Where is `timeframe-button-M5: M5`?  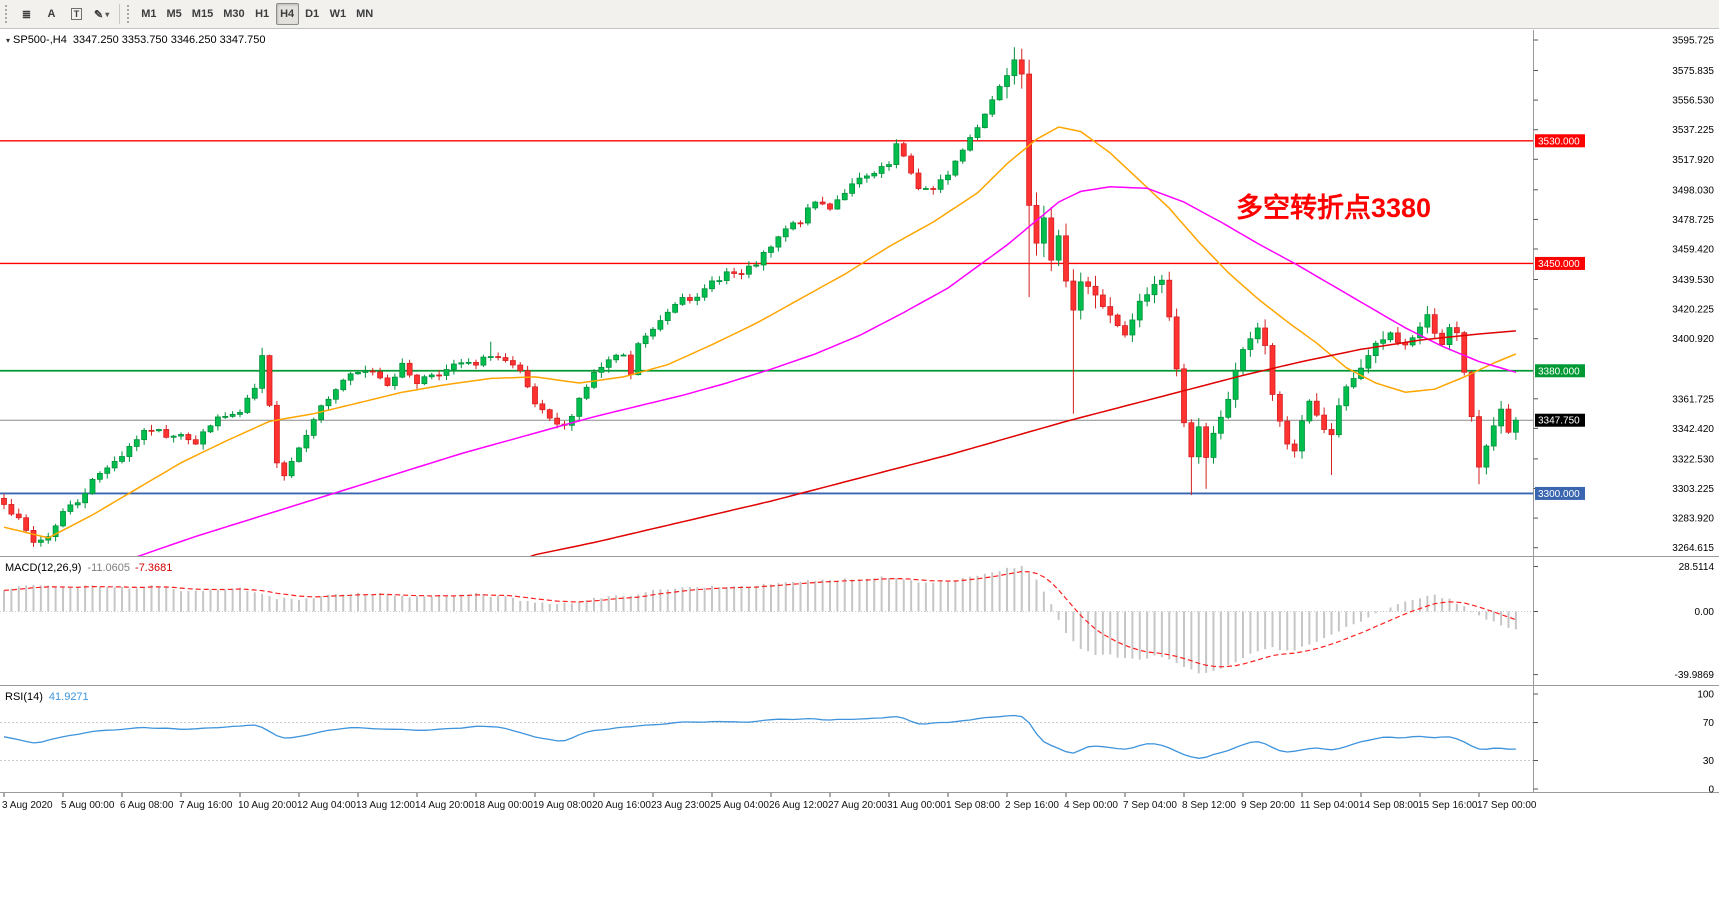 timeframe-button-M5: M5 is located at coordinates (174, 14).